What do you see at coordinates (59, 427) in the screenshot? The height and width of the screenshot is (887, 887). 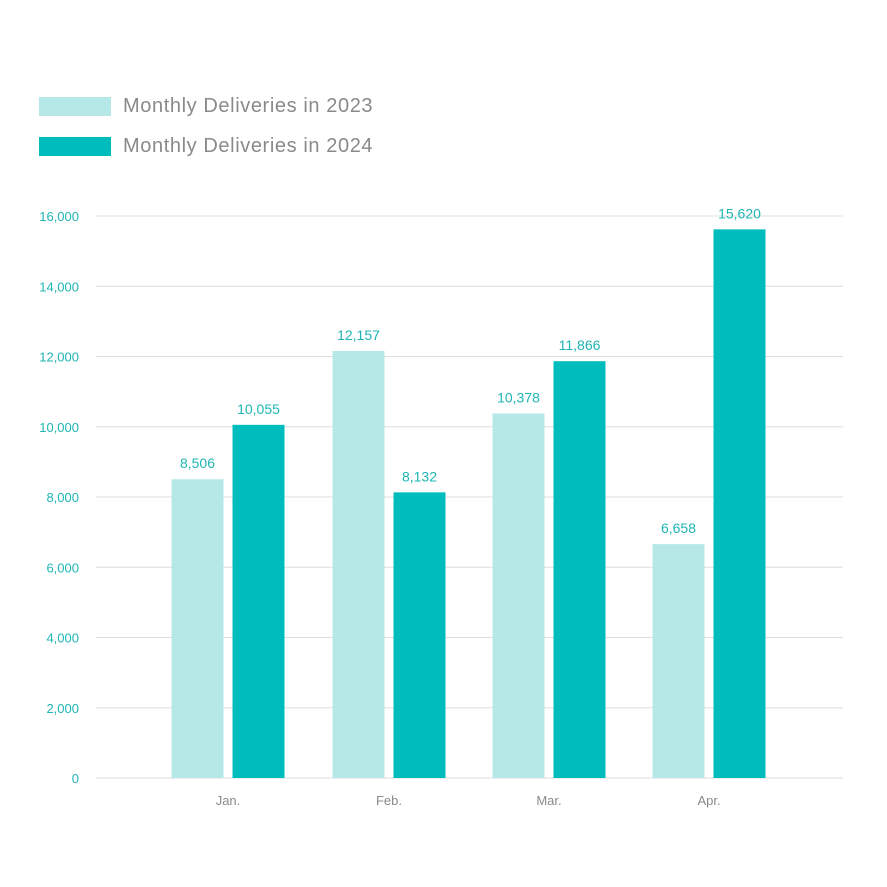 I see `y-tick-label: 10,000` at bounding box center [59, 427].